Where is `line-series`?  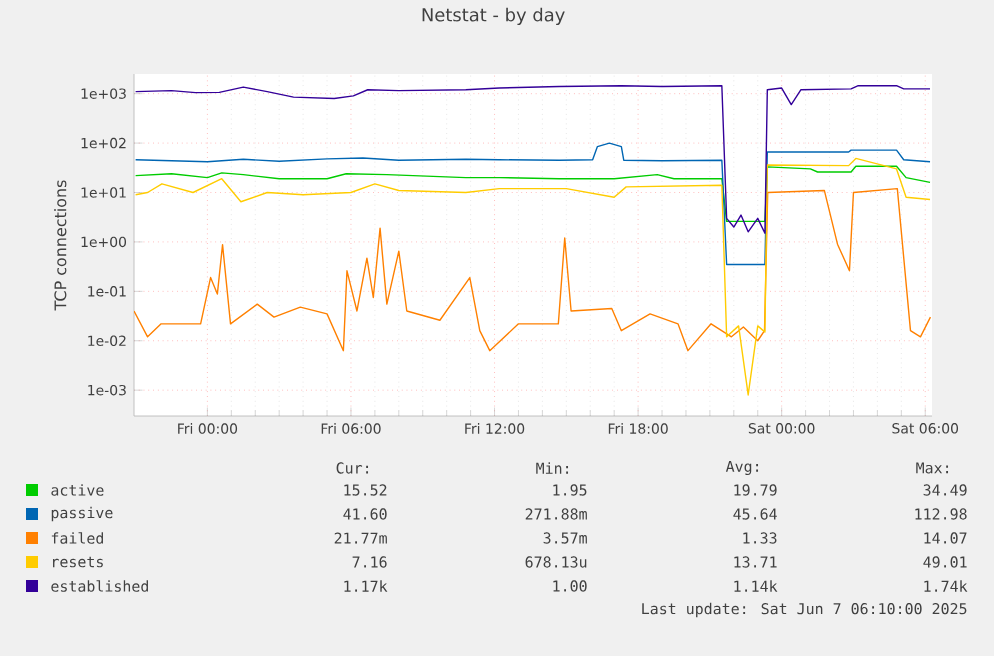
line-series is located at coordinates (532, 194).